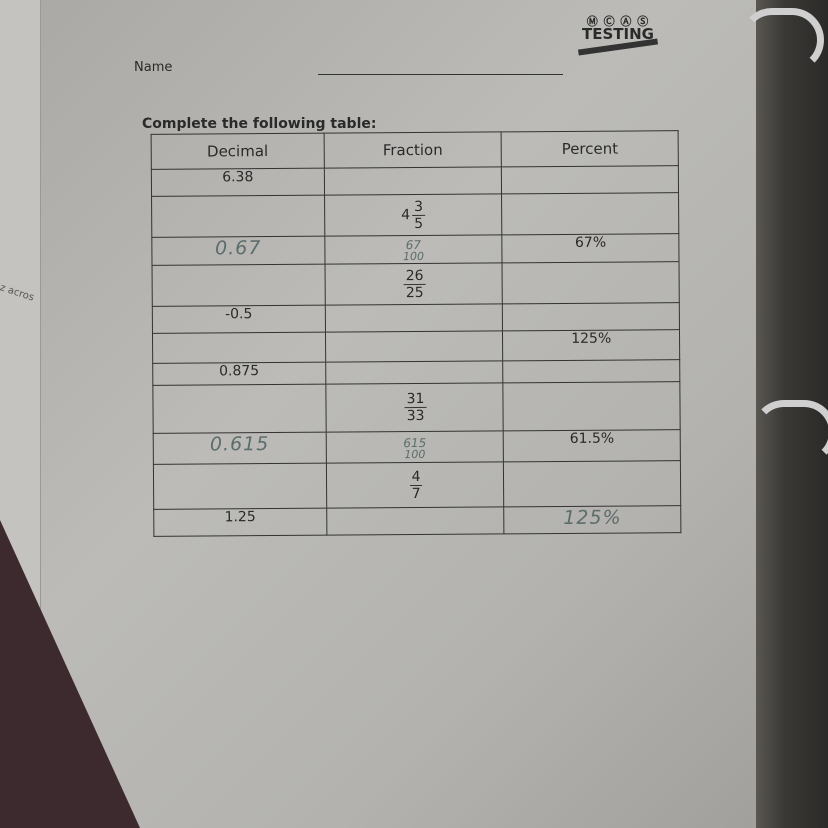 Image resolution: width=828 pixels, height=828 pixels. Describe the element at coordinates (239, 374) in the screenshot. I see `decimal-cell: 0.875` at that location.